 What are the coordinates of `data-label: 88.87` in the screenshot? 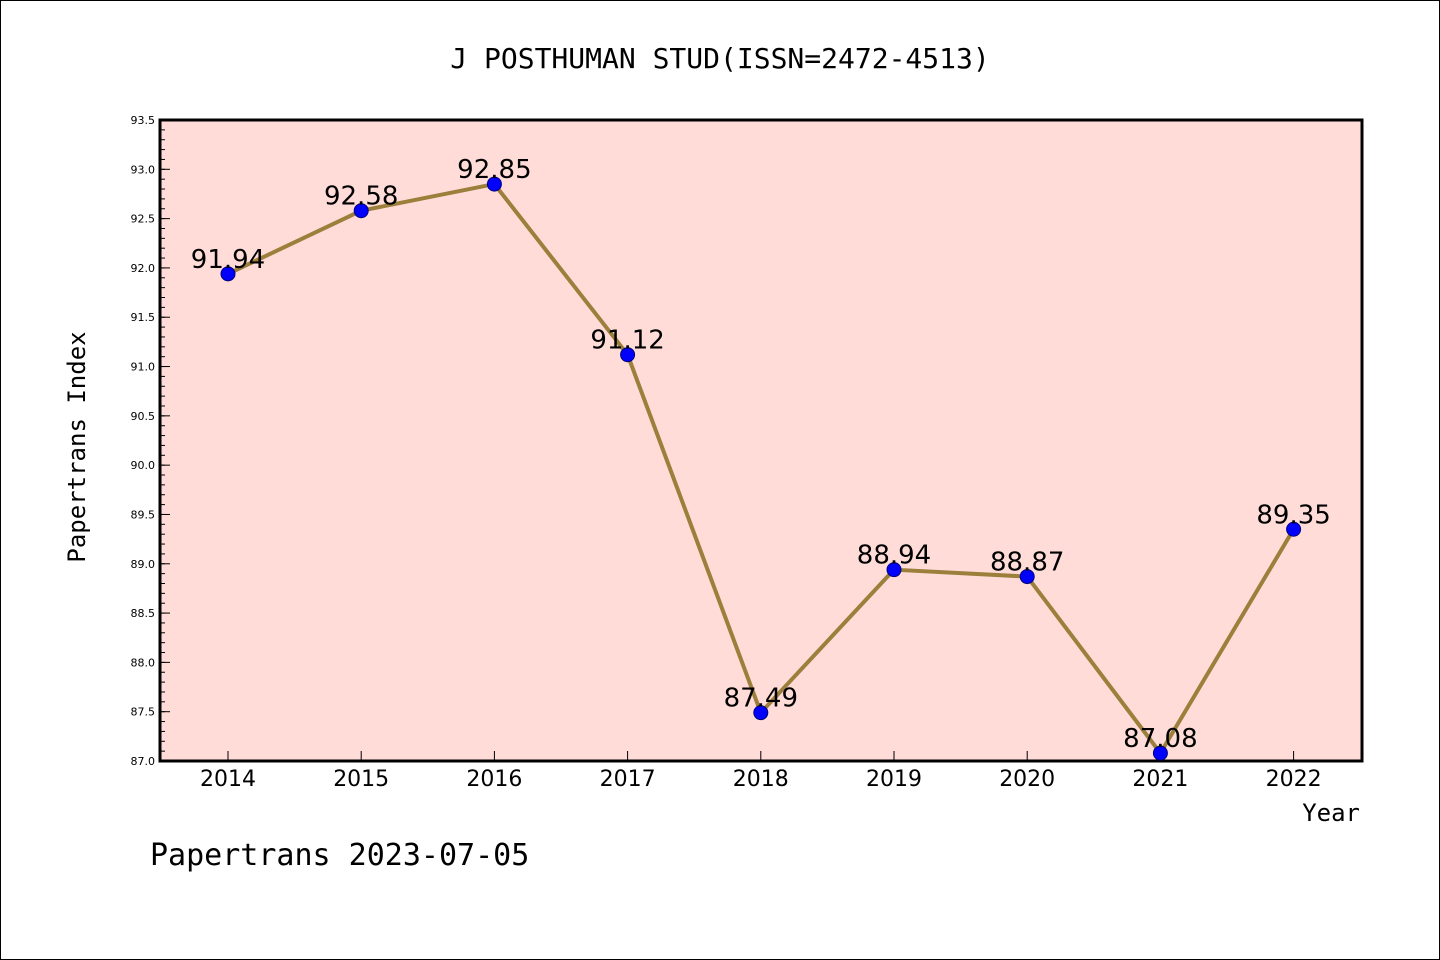 It's located at (1027, 563).